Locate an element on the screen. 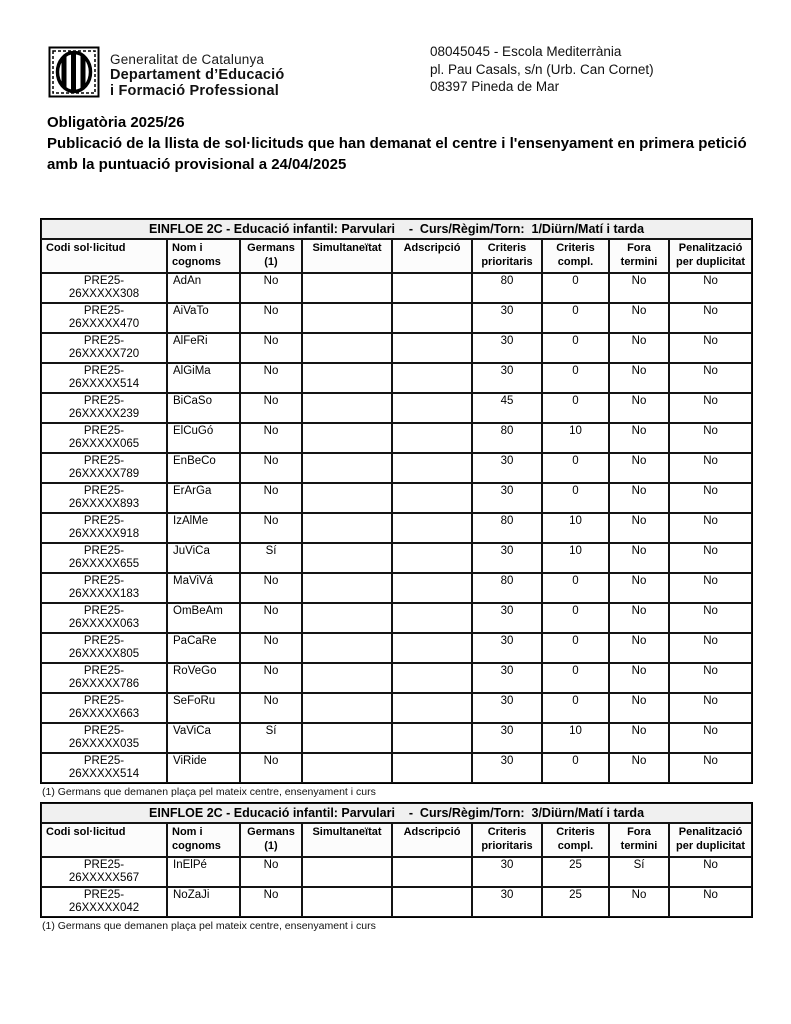 The image size is (791, 1024). cell-criteris_compl: 10 is located at coordinates (575, 438).